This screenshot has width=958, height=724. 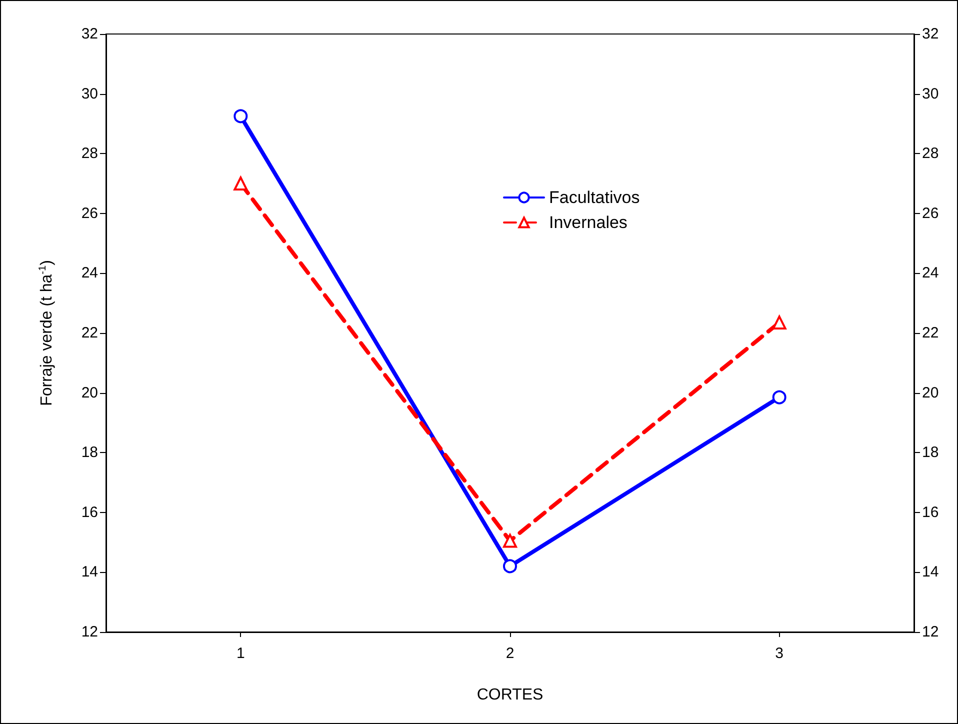 What do you see at coordinates (594, 197) in the screenshot?
I see `legend-label: Facultativos` at bounding box center [594, 197].